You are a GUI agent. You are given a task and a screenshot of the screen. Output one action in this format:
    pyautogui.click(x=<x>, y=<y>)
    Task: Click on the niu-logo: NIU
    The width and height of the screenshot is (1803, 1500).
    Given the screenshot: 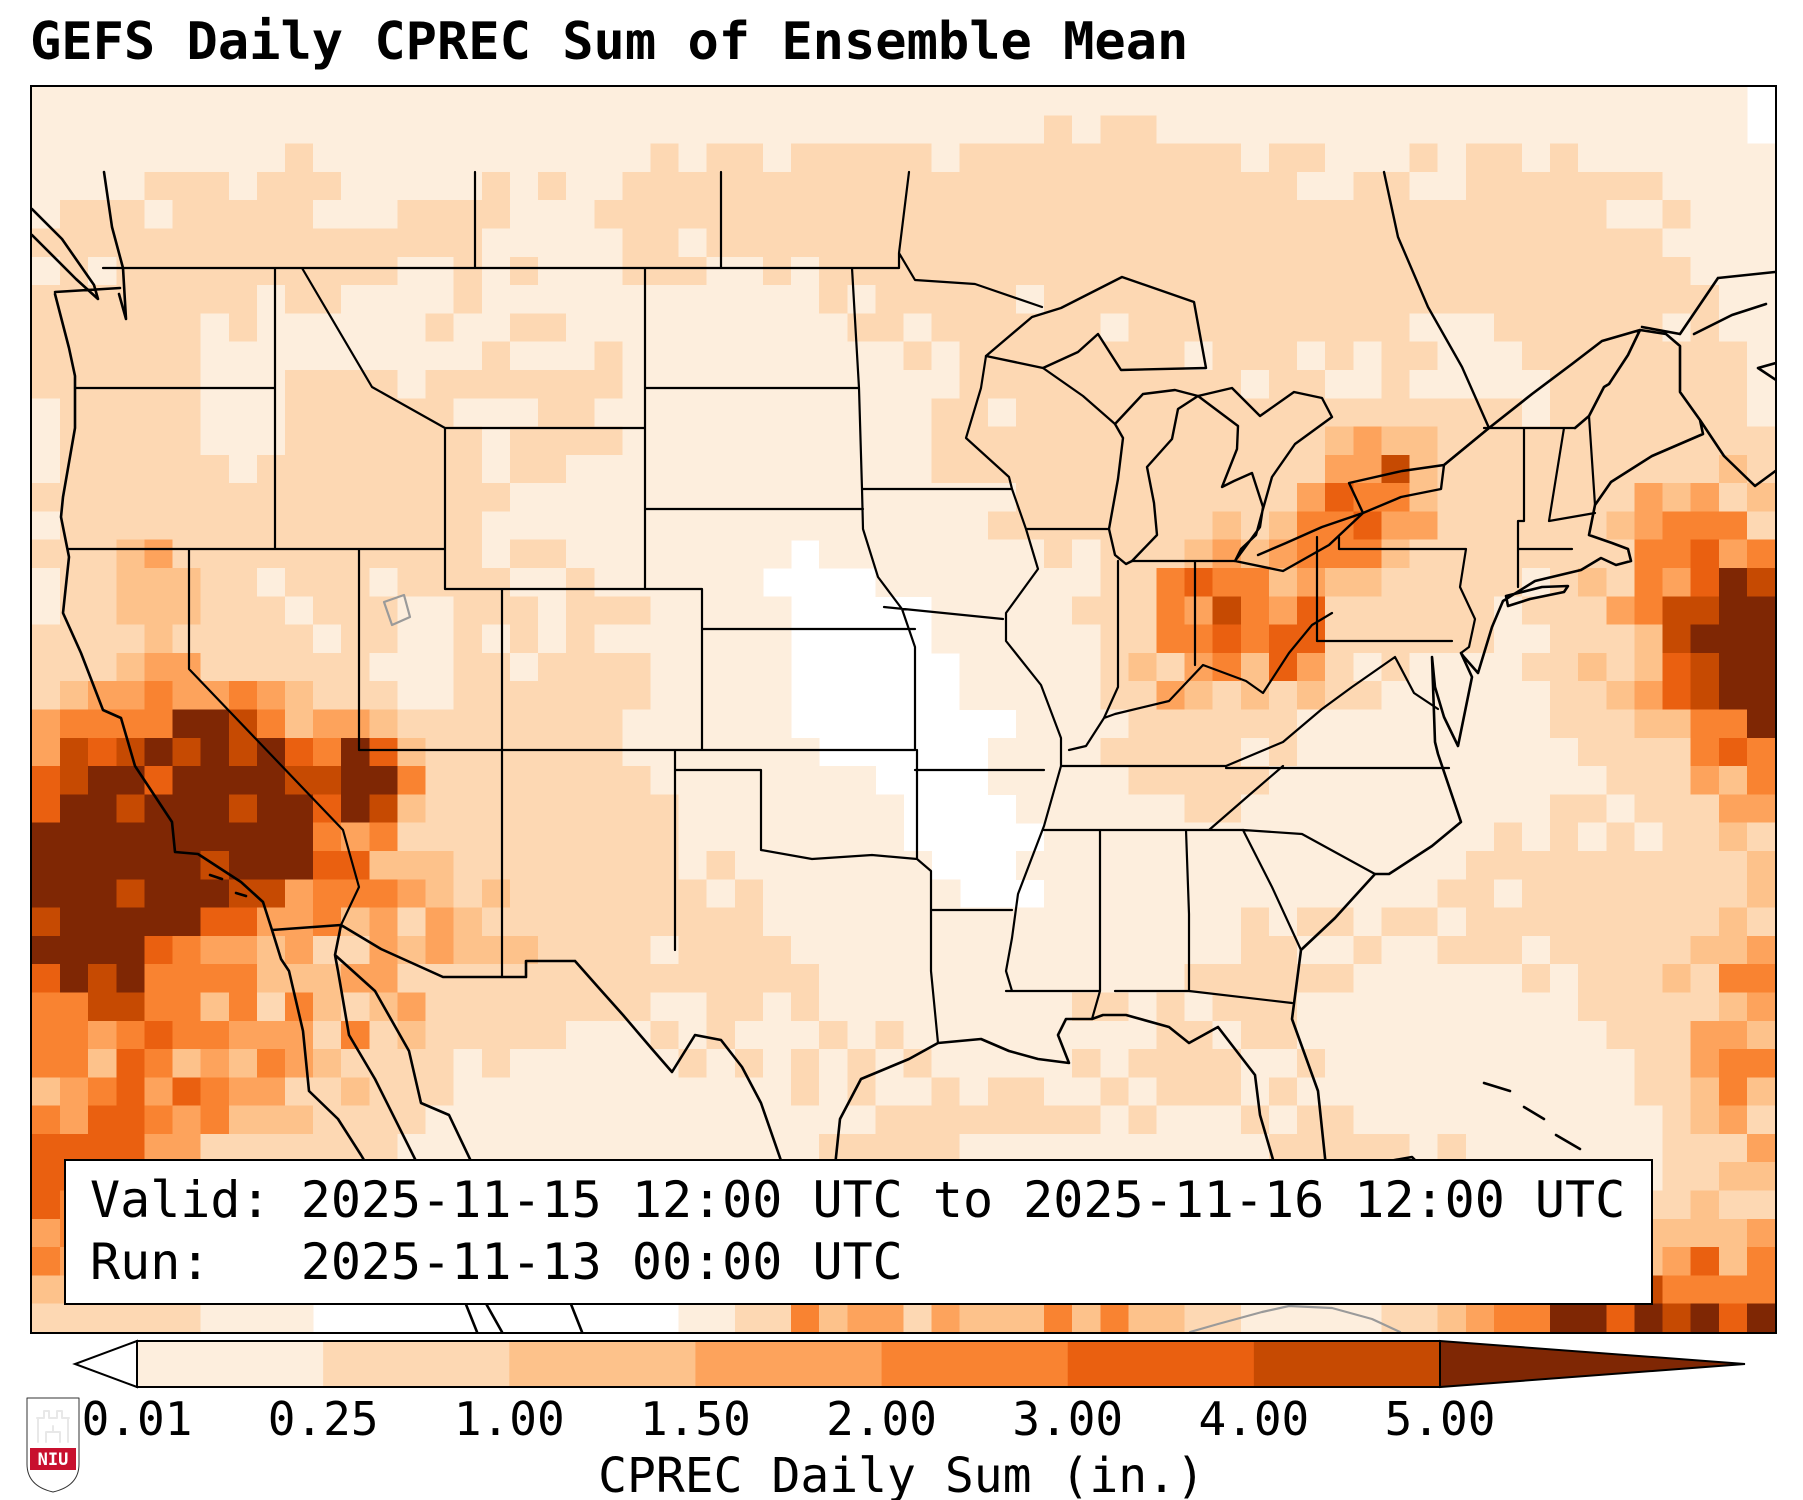 What is the action you would take?
    pyautogui.click(x=53, y=1445)
    